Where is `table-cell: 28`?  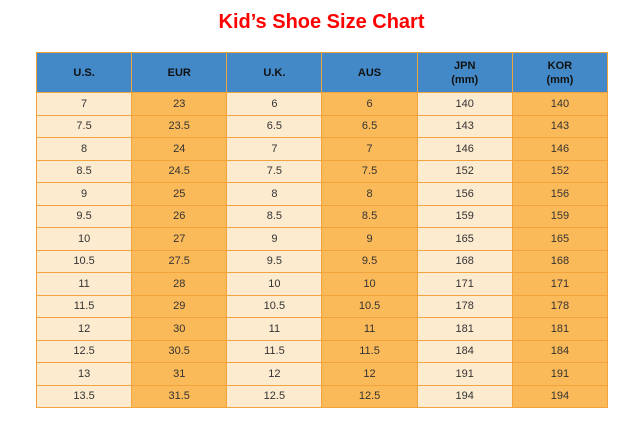 table-cell: 28 is located at coordinates (179, 284).